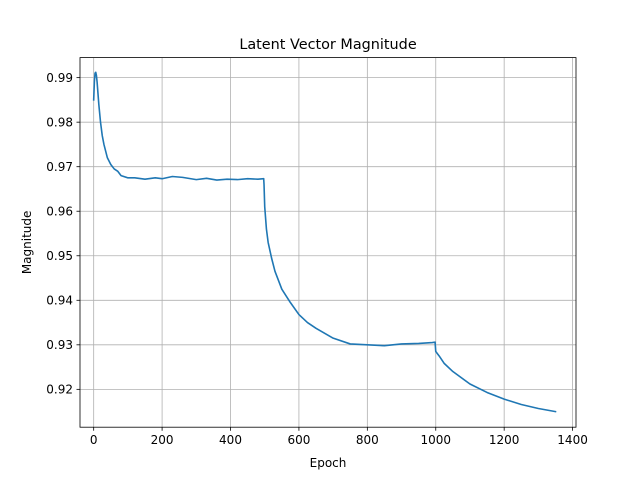  Describe the element at coordinates (298, 440) in the screenshot. I see `x-tick-label: 600` at that location.